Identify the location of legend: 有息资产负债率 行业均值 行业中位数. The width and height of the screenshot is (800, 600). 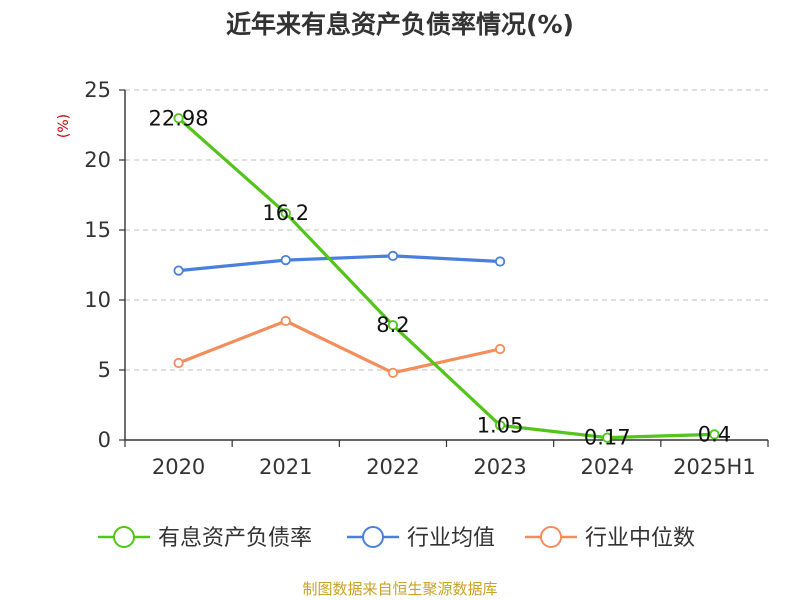
(396, 538).